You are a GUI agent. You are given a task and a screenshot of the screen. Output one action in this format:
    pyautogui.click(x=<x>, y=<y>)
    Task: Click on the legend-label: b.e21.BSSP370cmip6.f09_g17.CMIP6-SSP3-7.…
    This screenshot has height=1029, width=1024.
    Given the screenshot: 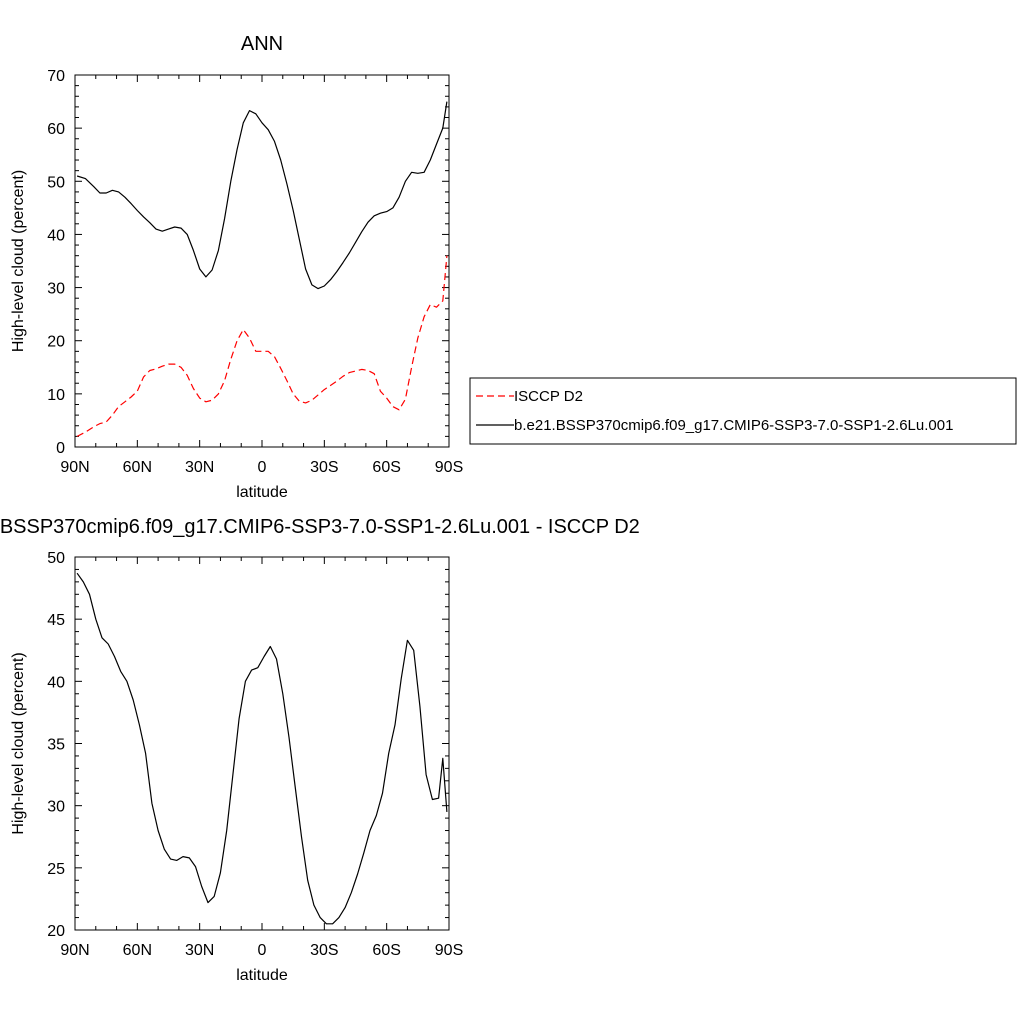 What is the action you would take?
    pyautogui.click(x=733, y=425)
    